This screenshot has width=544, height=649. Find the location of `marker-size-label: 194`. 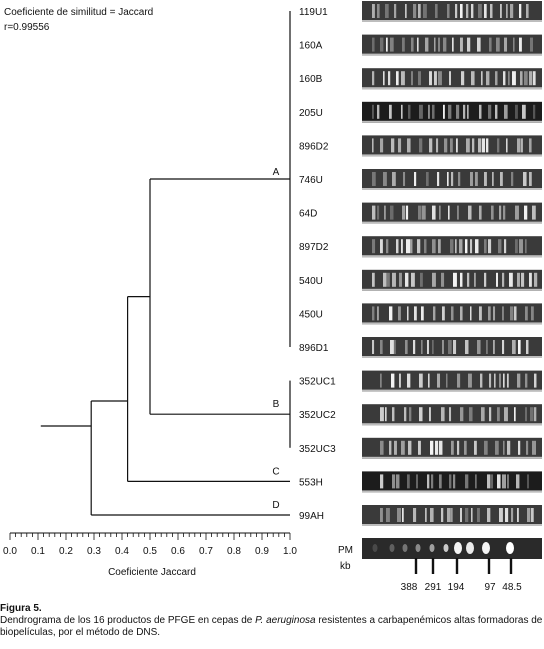

marker-size-label: 194 is located at coordinates (456, 587).